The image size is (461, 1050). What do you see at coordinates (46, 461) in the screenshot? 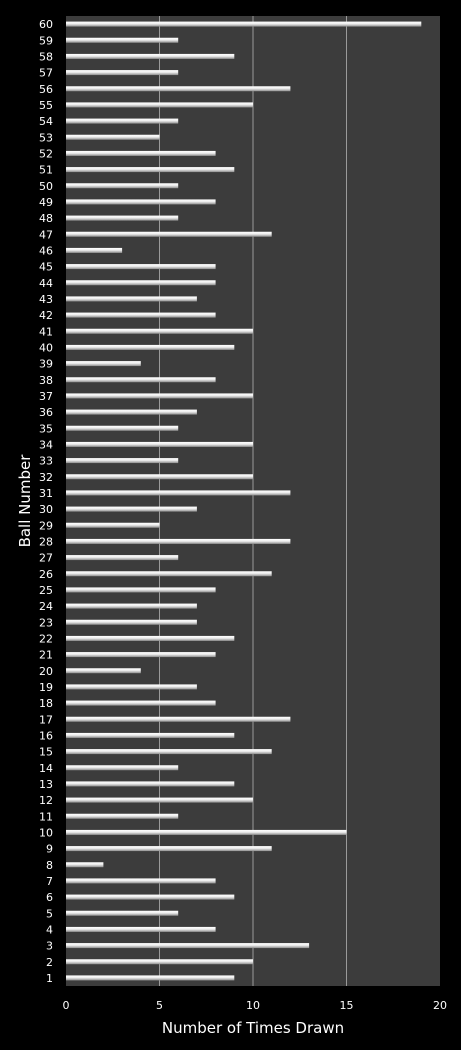
I see `y-tick-label: 33` at bounding box center [46, 461].